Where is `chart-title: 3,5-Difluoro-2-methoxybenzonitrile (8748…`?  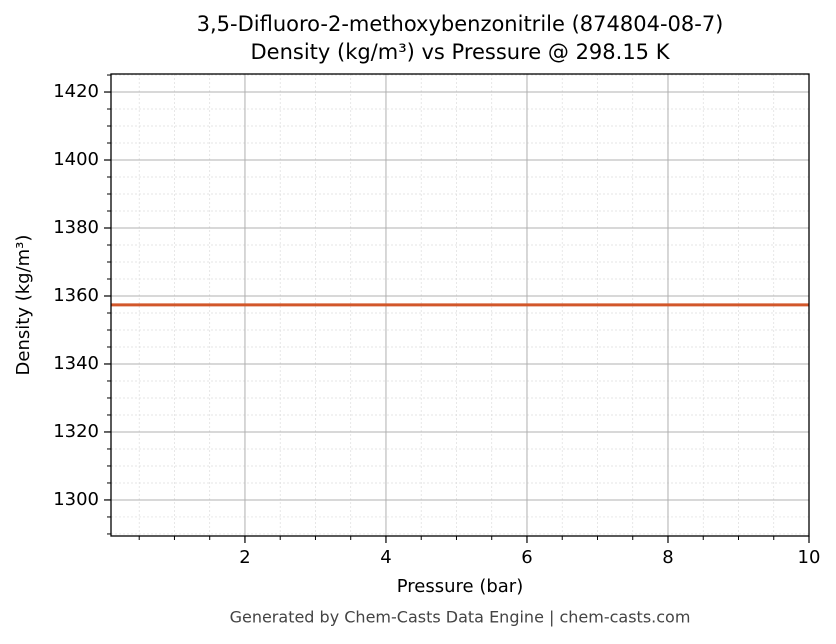
chart-title: 3,5-Difluoro-2-methoxybenzonitrile (8748… is located at coordinates (460, 24).